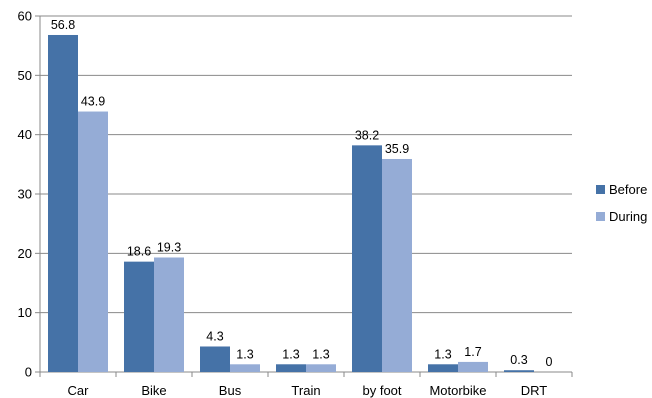  I want to click on legend-label: During, so click(628, 216).